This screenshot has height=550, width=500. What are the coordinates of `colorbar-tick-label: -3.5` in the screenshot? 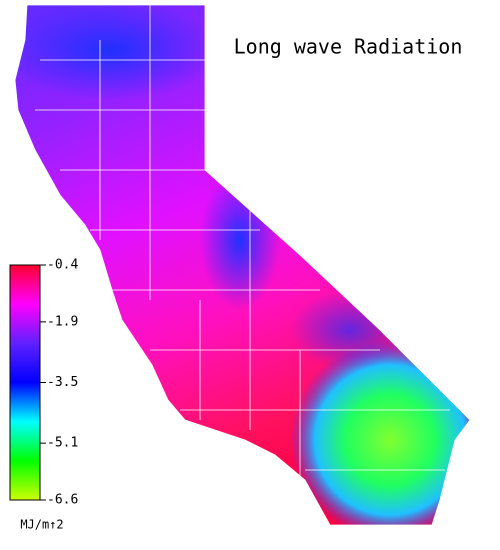 It's located at (62, 382).